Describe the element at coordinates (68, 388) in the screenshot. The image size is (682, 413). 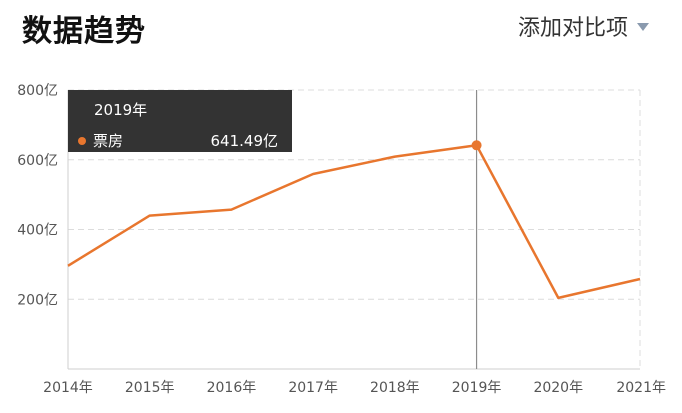
I see `x-tick-label: 2014年` at that location.